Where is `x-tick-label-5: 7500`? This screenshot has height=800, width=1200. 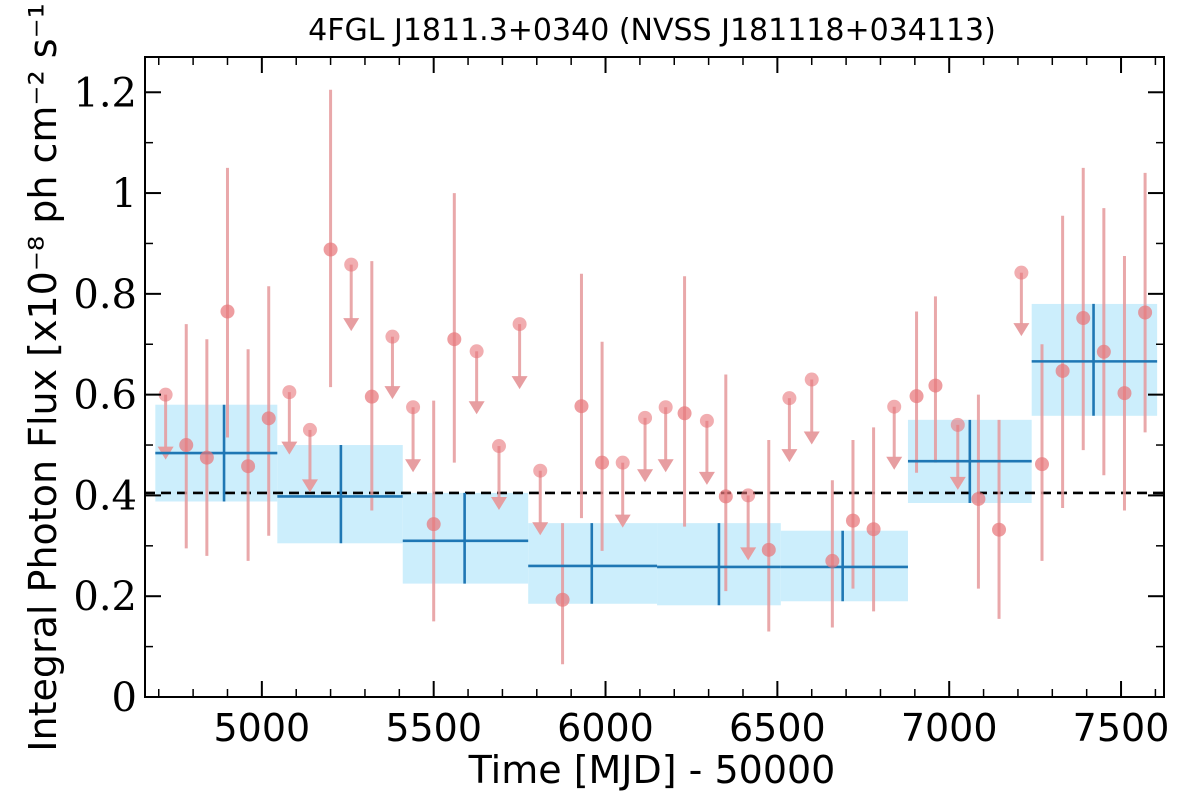
x-tick-label-5: 7500 is located at coordinates (1121, 728).